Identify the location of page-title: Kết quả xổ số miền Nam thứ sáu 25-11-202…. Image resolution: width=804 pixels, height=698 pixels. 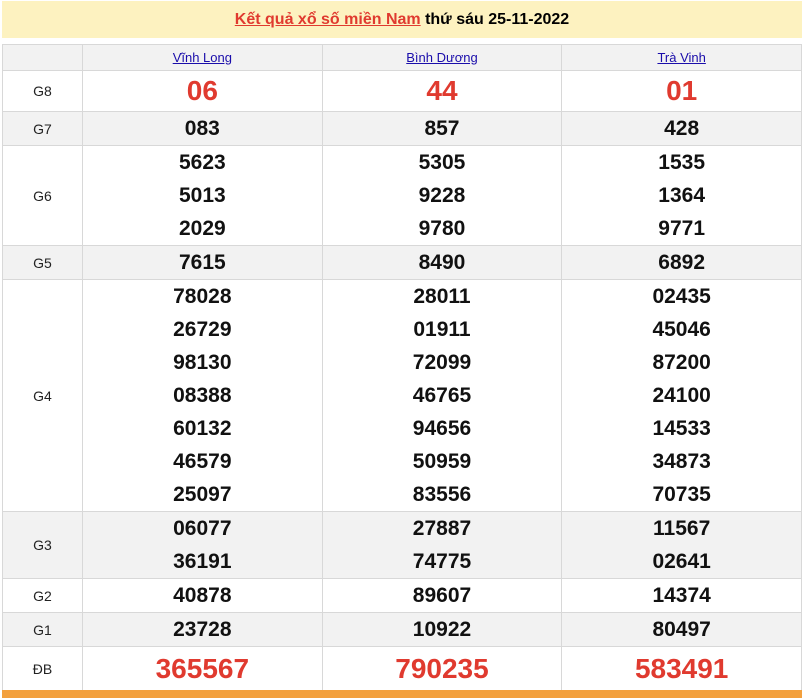
(402, 19).